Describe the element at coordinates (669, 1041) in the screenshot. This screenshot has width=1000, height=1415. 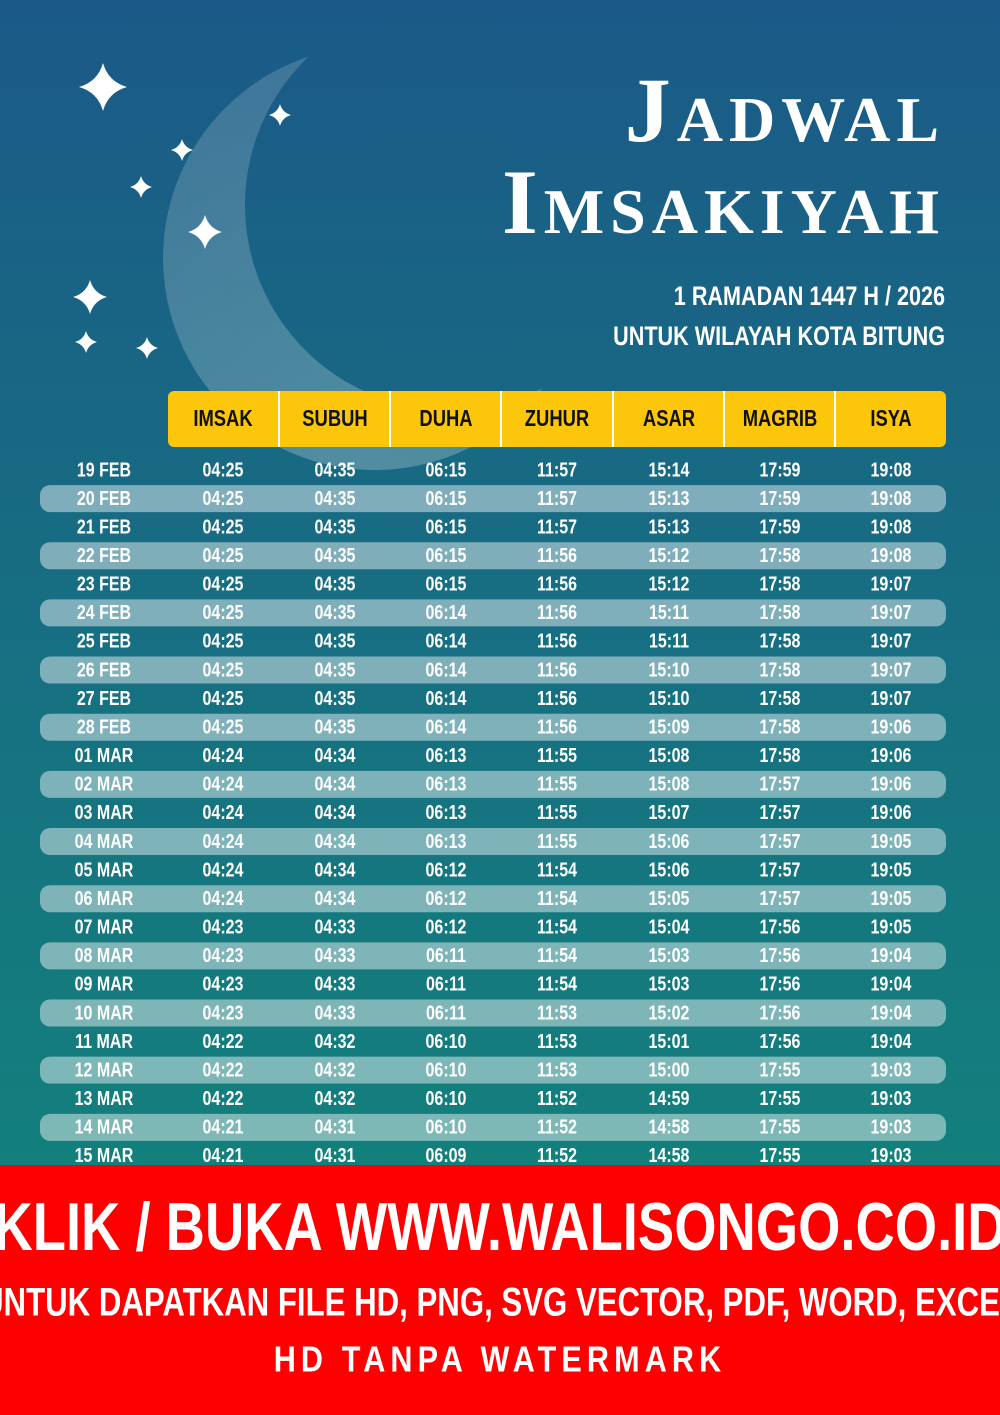
I see `table-cell: 15:01` at that location.